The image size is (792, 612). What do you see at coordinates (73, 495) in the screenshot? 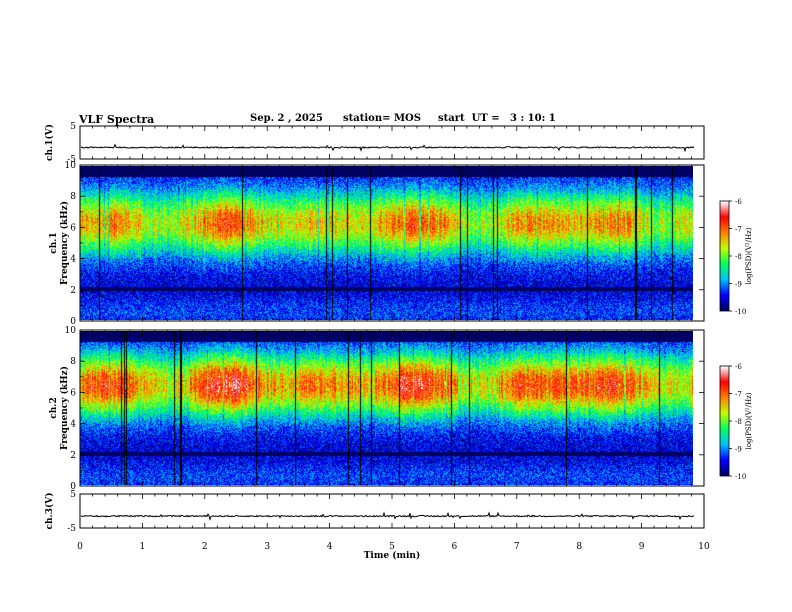
I see `ch3-voltage-ytick-label: 5` at bounding box center [73, 495].